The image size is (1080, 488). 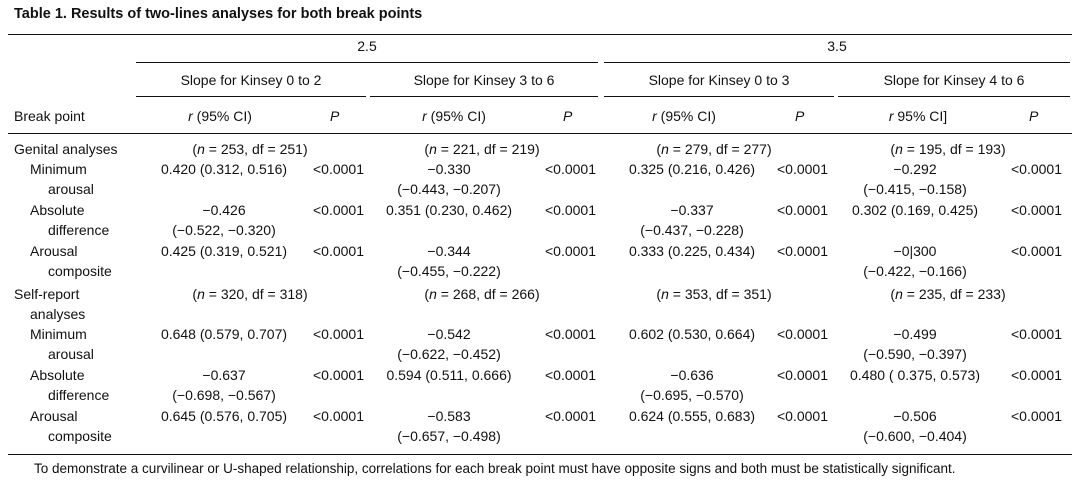 I want to click on cell-r-value: −0.506, so click(x=915, y=416).